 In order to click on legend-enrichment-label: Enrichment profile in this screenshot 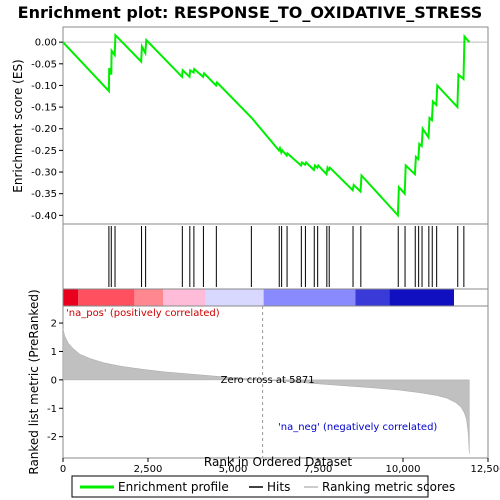, I will do `click(173, 487)`.